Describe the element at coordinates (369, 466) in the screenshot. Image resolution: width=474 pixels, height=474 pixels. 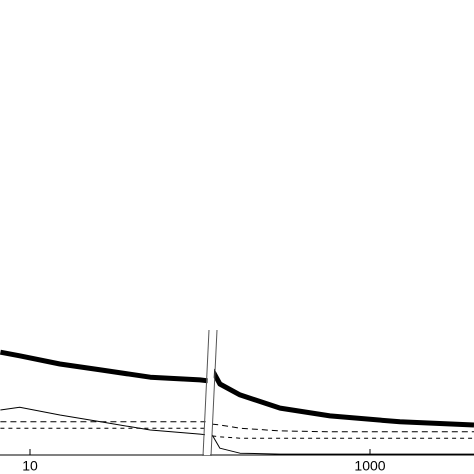
I see `x-tick-label: 1000` at that location.